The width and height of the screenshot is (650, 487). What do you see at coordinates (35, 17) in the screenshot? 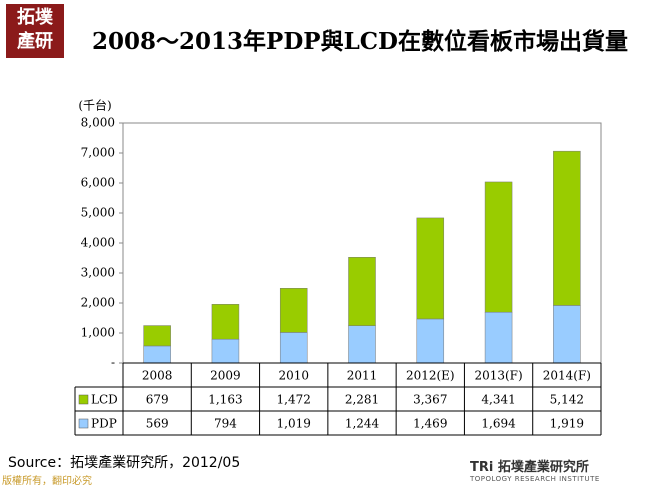
I see `logo-text: 拓墣` at bounding box center [35, 17].